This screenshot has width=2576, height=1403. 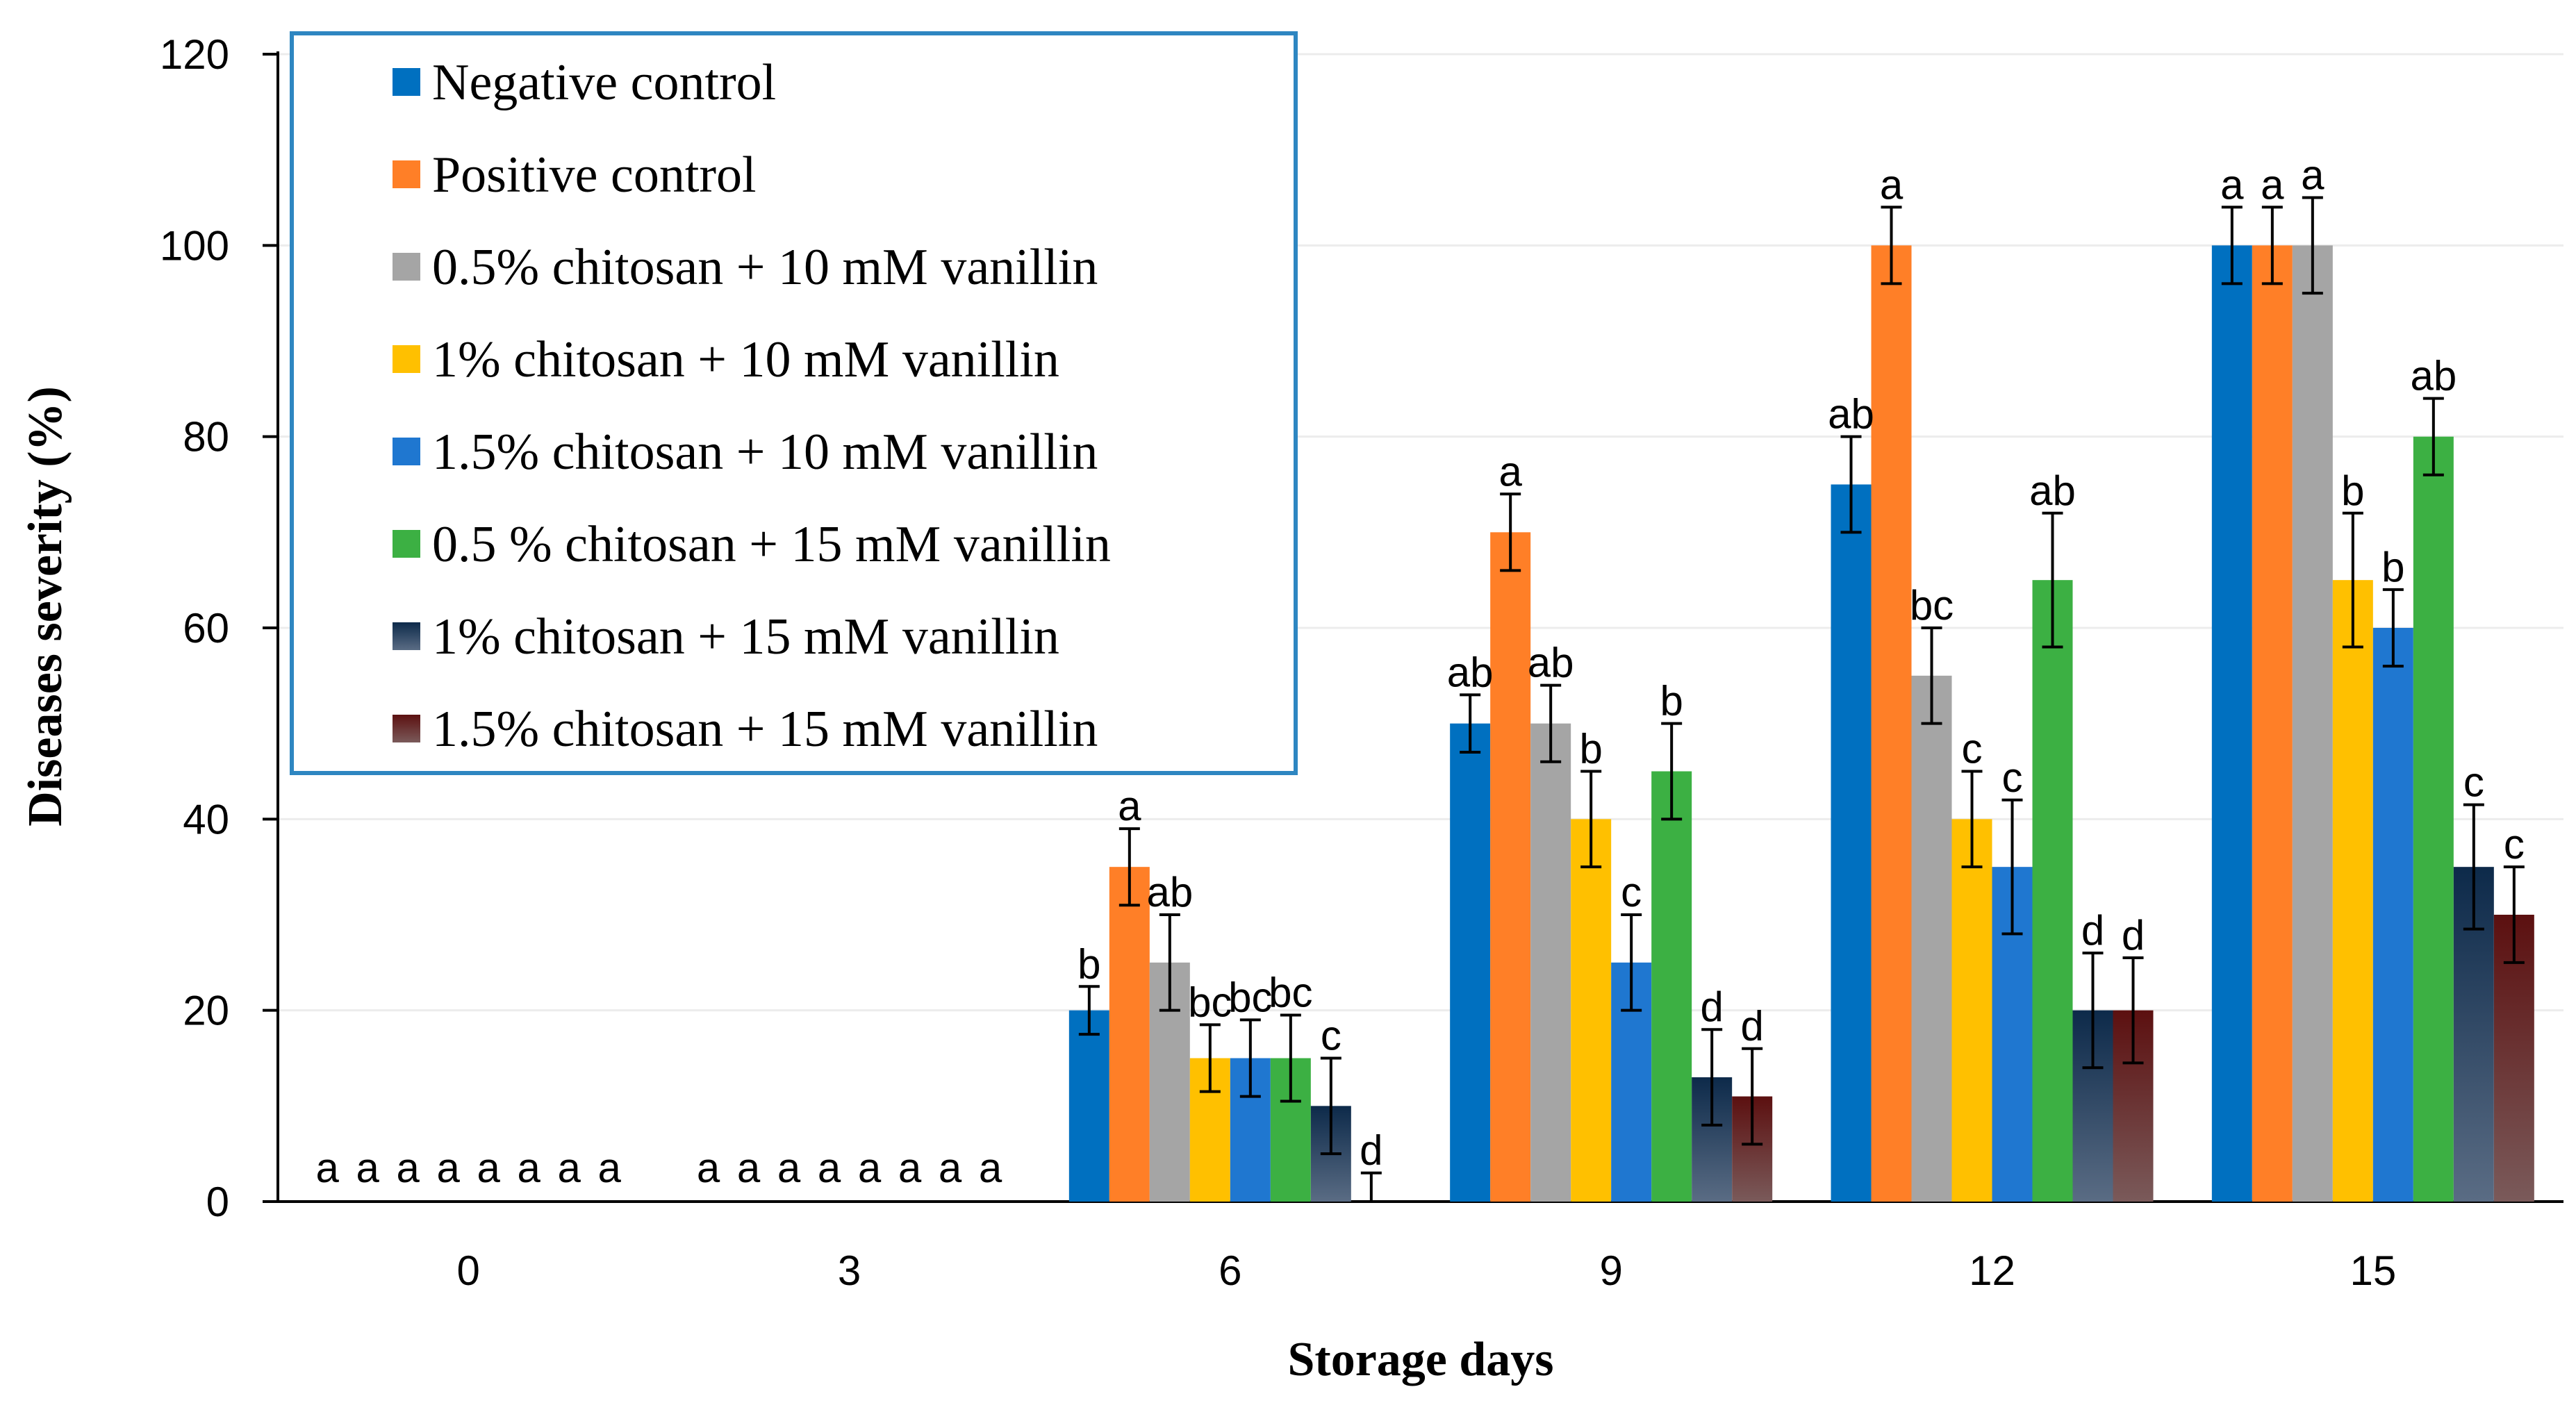 I want to click on legend-label: 1% chitosan + 10 mM vanillin, so click(x=746, y=359).